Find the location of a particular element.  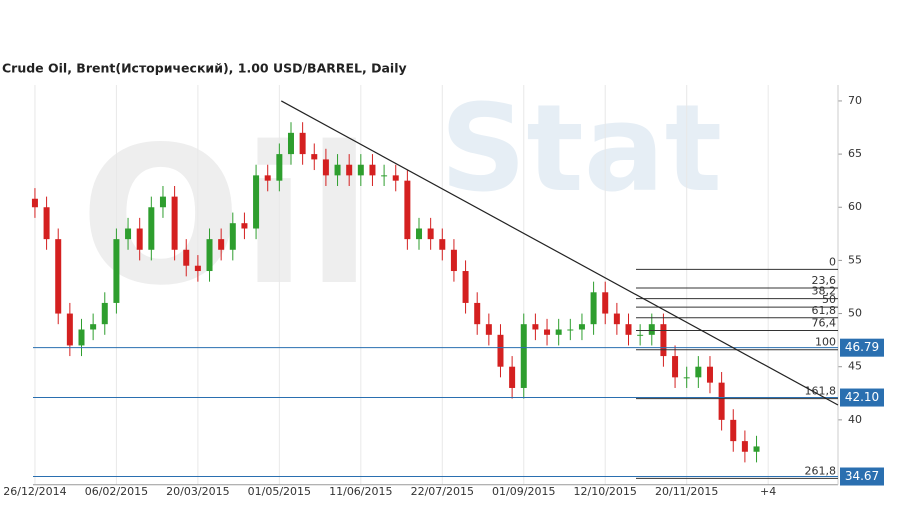

fib-label: 261,8 is located at coordinates (821, 470).